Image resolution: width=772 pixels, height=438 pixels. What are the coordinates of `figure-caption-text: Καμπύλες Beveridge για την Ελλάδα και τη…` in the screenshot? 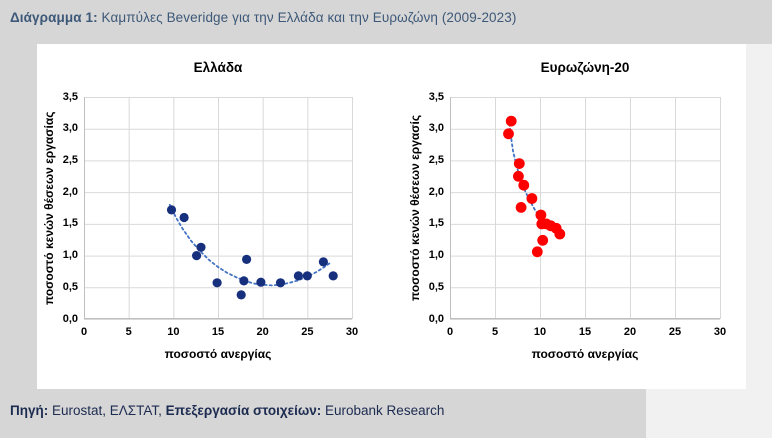 It's located at (307, 17).